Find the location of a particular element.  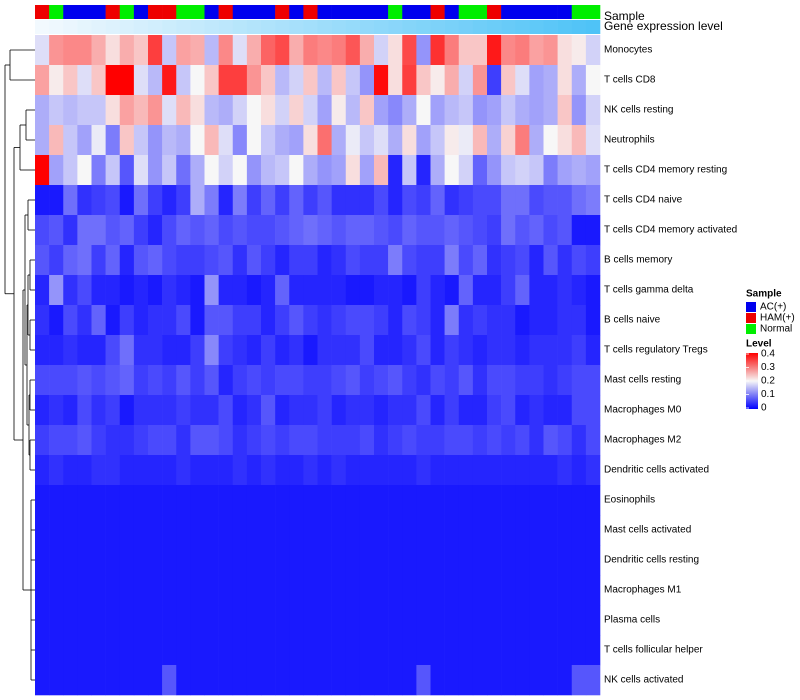

legend-swatch is located at coordinates (751, 329).